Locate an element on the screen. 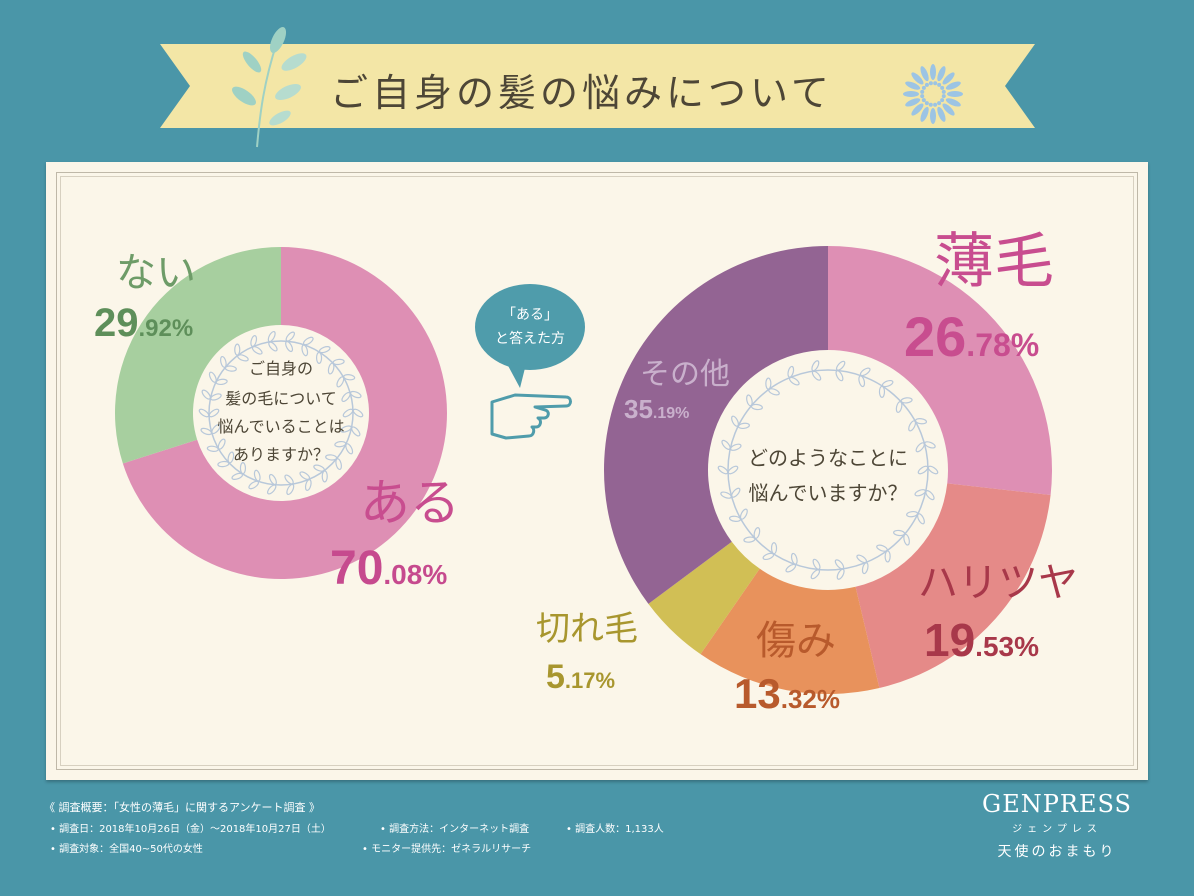 Image resolution: width=1194 pixels, height=896 pixels. survey-summary: 《 調査概要：「女性の薄毛」に関するアンケート調査 》 is located at coordinates (182, 807).